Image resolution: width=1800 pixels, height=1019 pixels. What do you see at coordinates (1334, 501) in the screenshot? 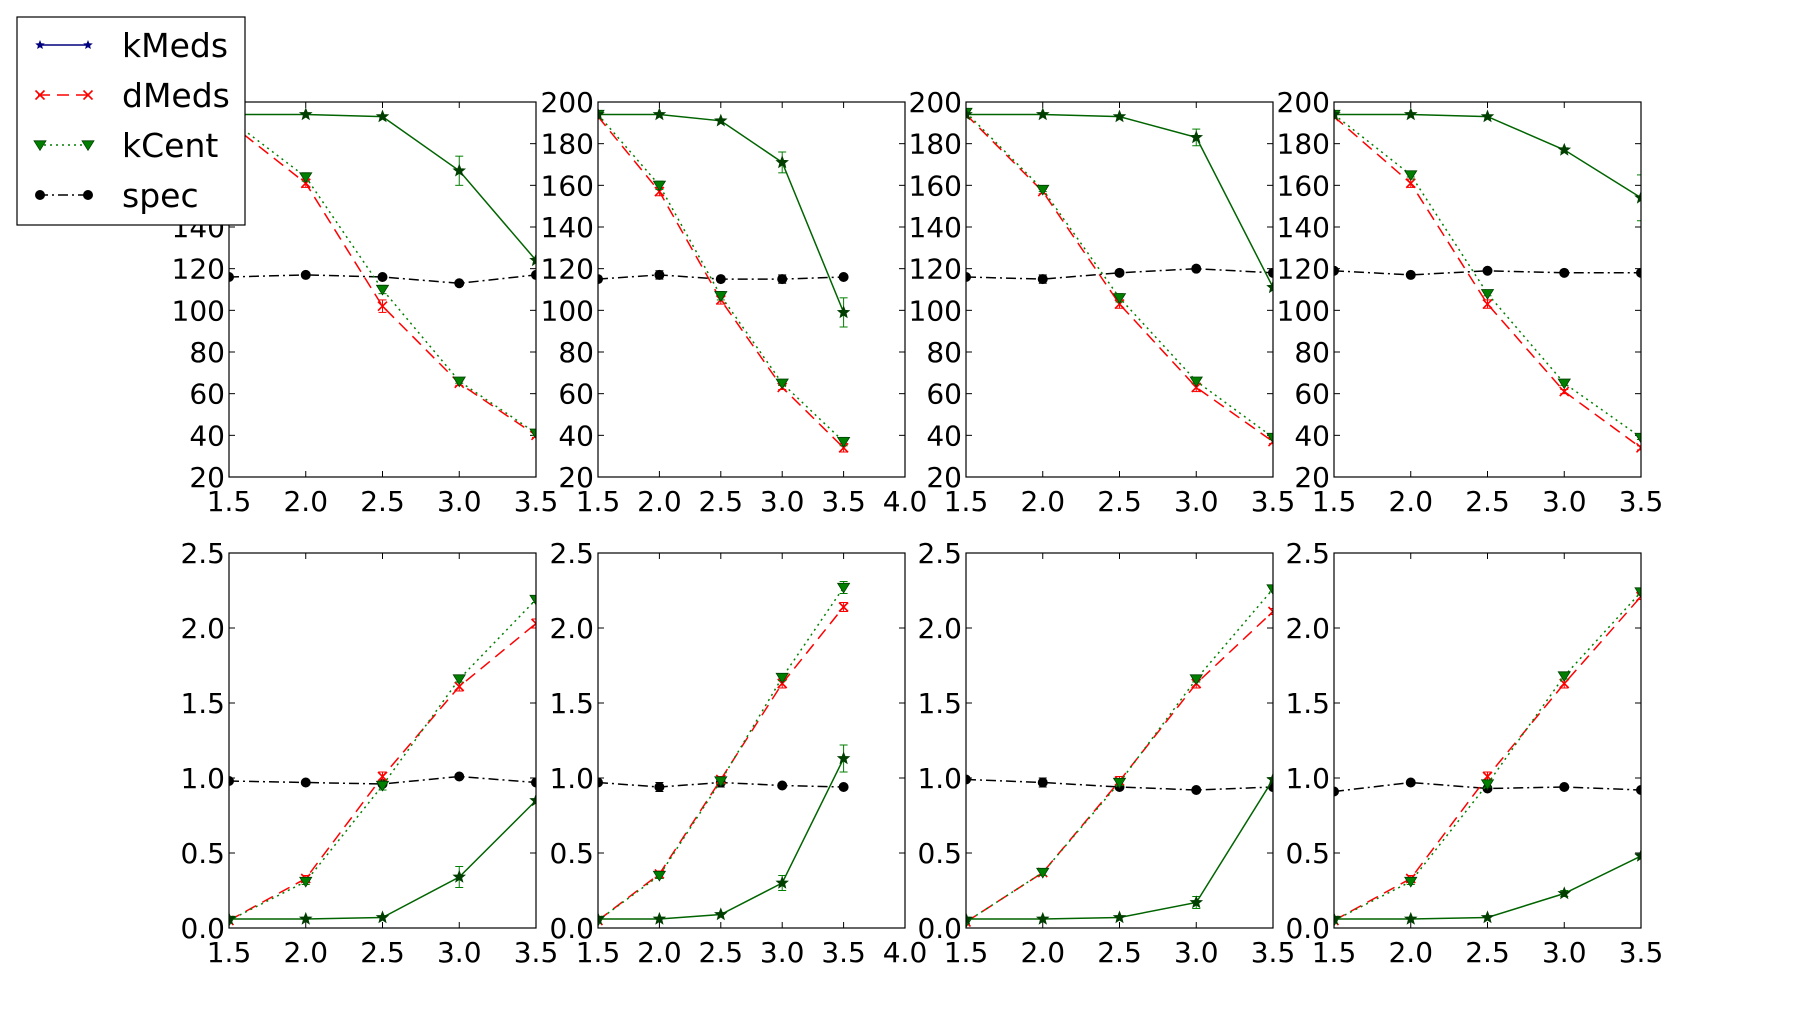
I see `x-tick-label: 1.5` at bounding box center [1334, 501].